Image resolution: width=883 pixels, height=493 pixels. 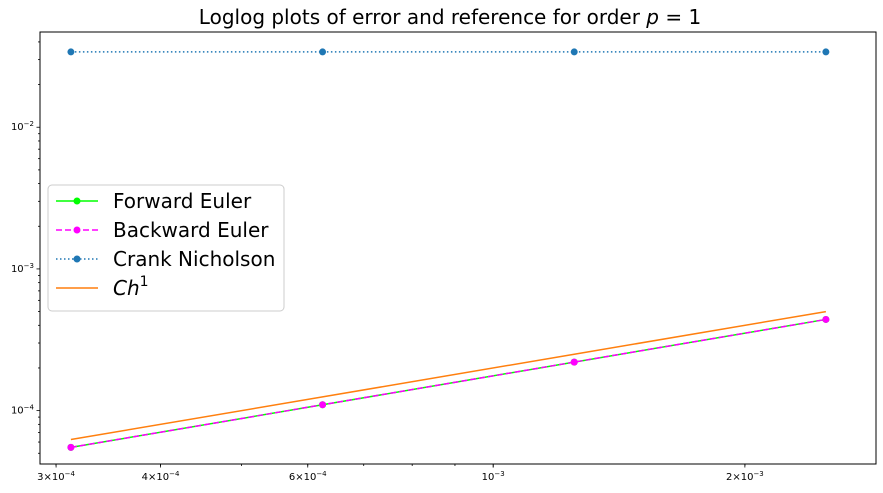 What do you see at coordinates (22, 126) in the screenshot?
I see `y-tick-label: 10⁻²` at bounding box center [22, 126].